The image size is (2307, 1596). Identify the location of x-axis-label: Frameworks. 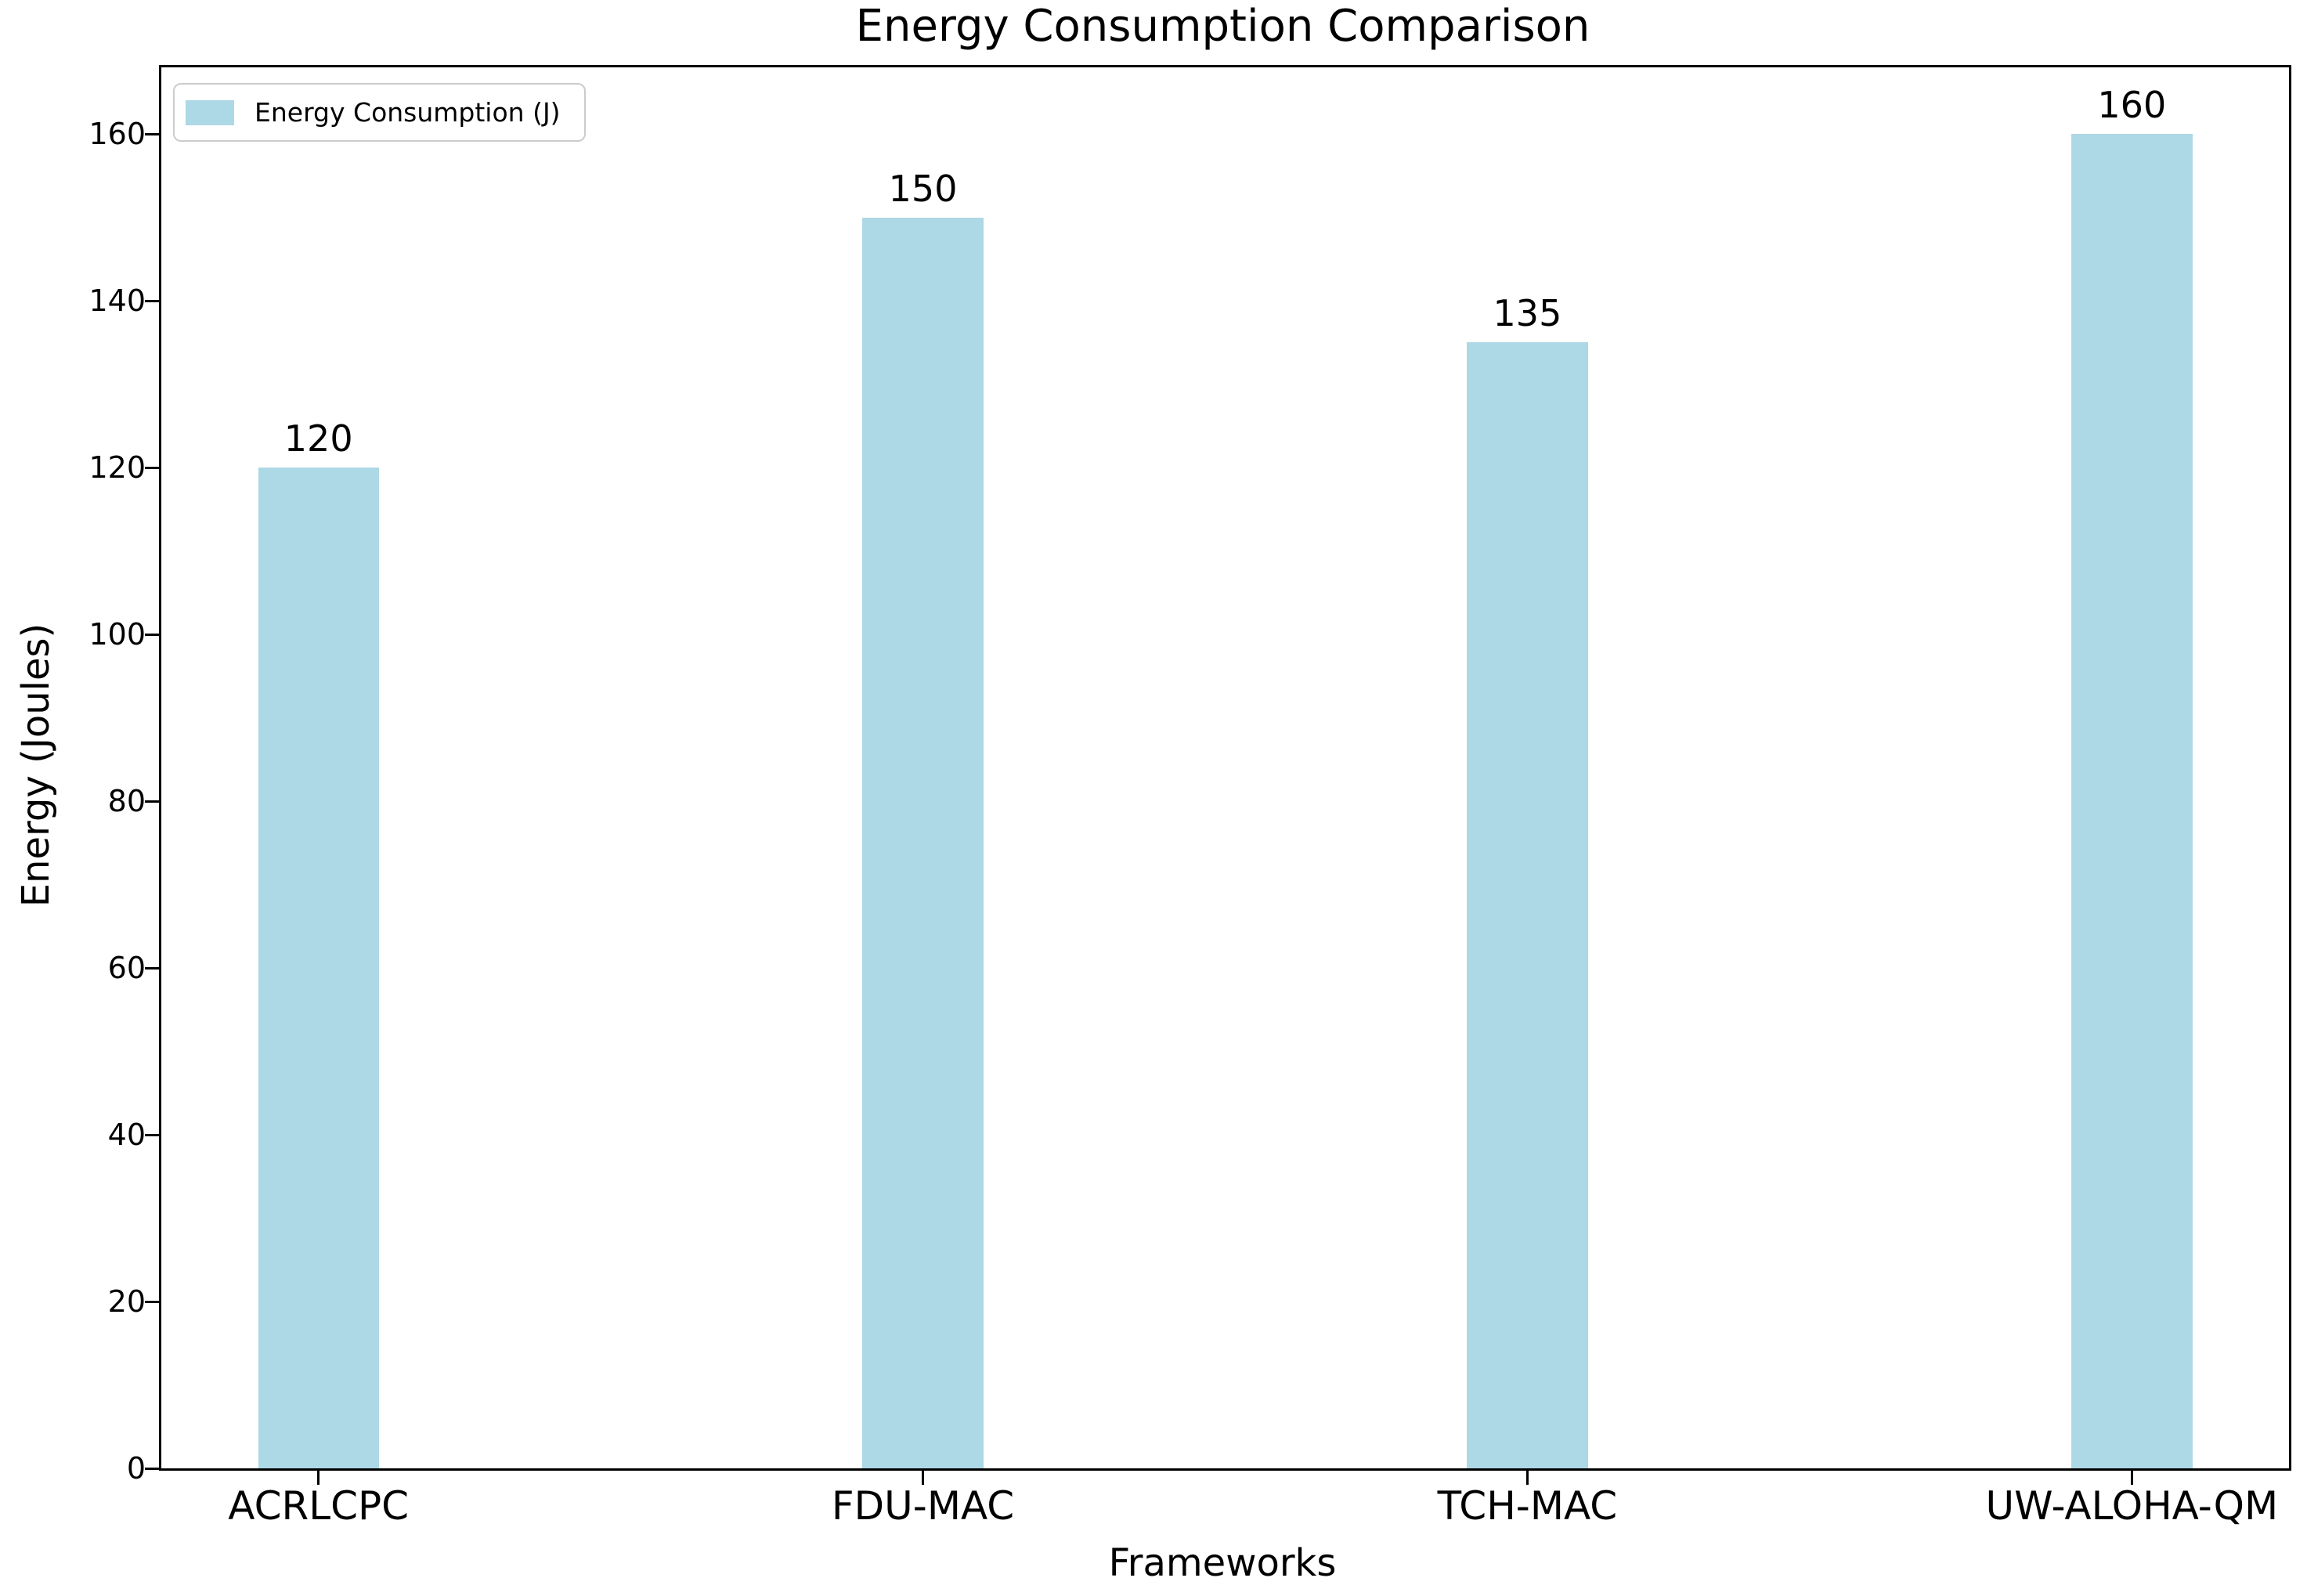
(1222, 1563).